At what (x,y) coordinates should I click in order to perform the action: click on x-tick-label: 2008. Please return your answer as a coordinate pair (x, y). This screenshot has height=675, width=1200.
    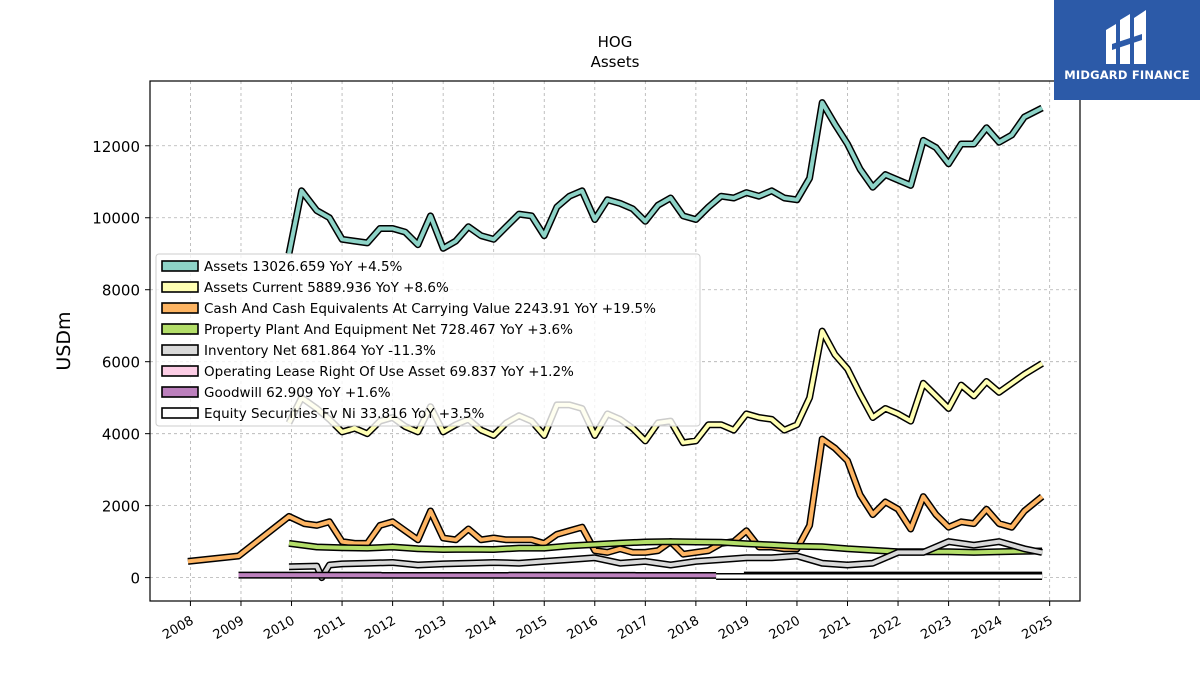
    Looking at the image, I should click on (178, 628).